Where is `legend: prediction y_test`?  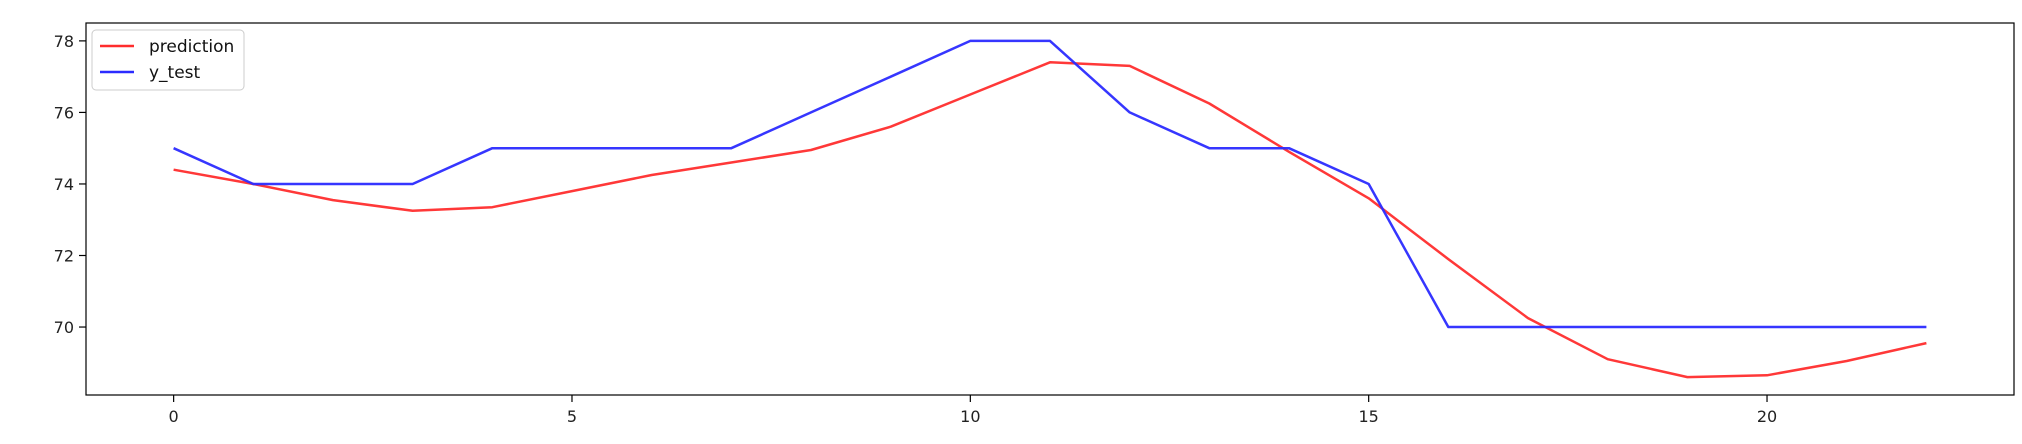
legend: prediction y_test is located at coordinates (168, 60).